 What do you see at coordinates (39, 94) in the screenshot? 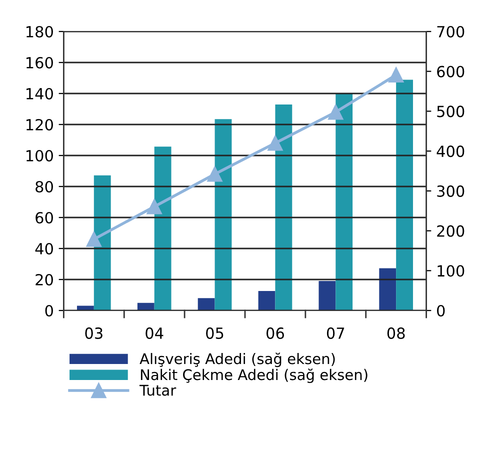
I see `y-tick-label: 140` at bounding box center [39, 94].